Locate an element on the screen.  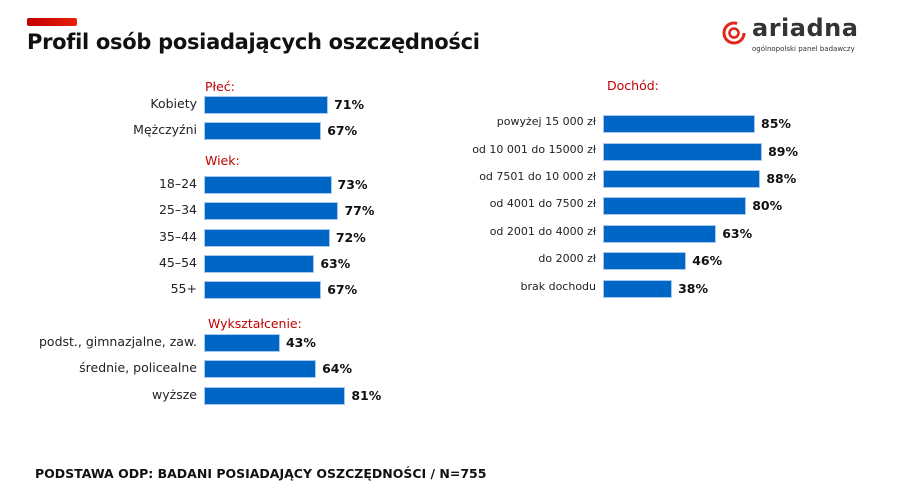
category-label: 35–44 is located at coordinates (177, 236).